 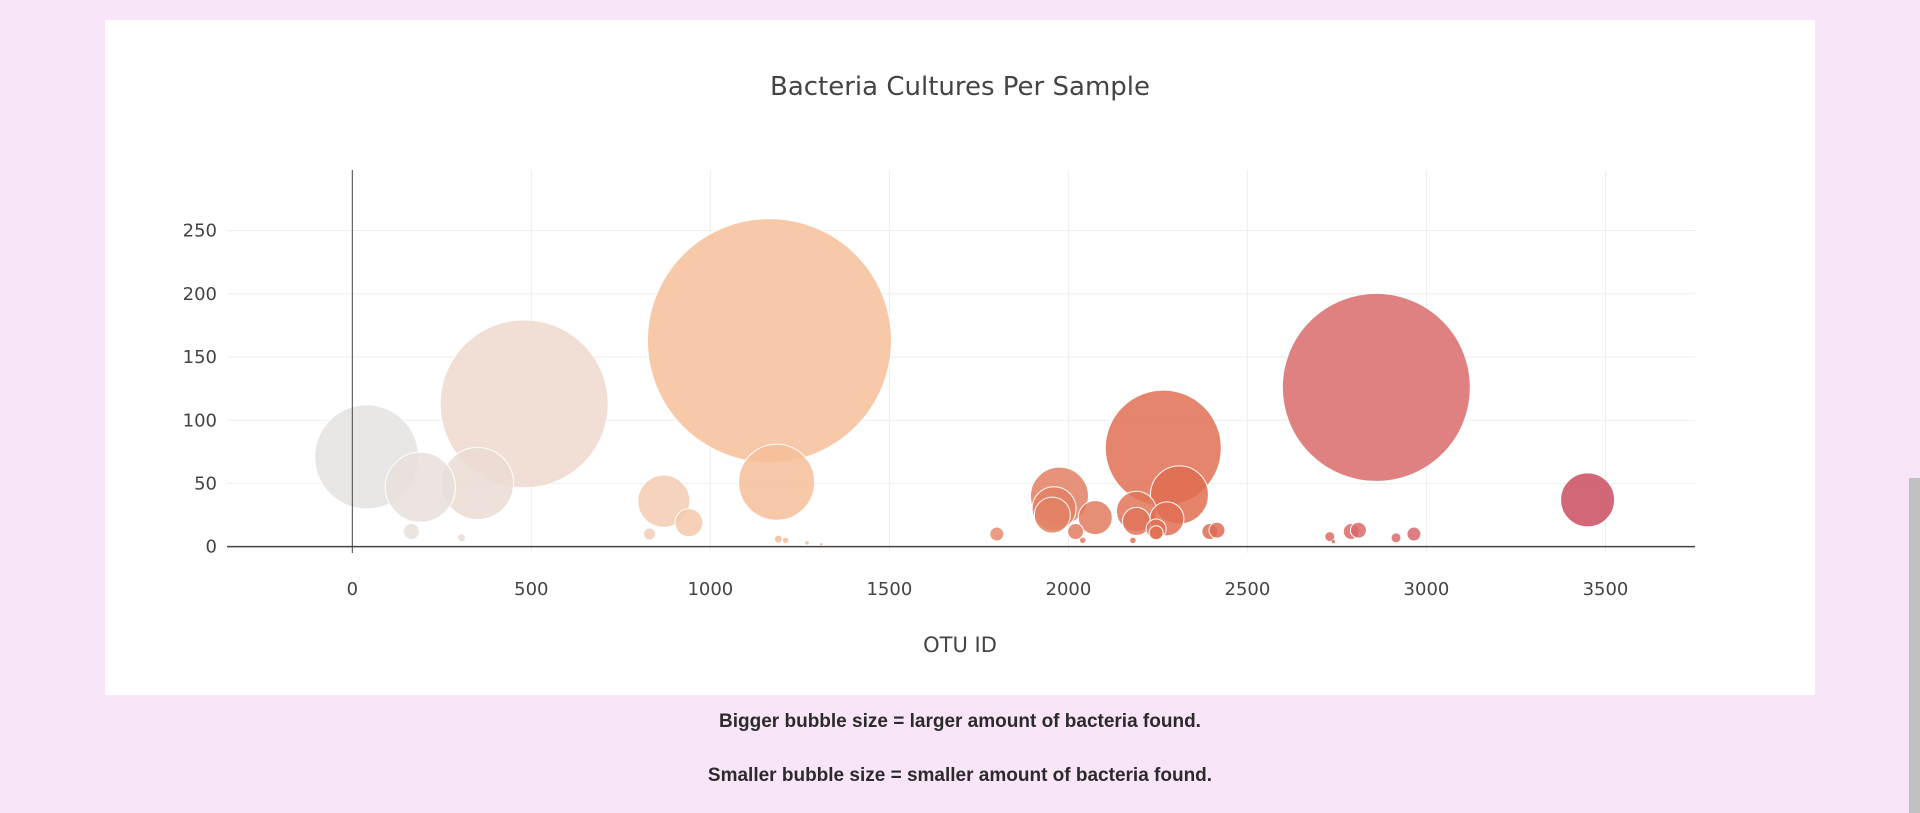 What do you see at coordinates (960, 87) in the screenshot?
I see `chart-title: Bacteria Cultures Per Sample` at bounding box center [960, 87].